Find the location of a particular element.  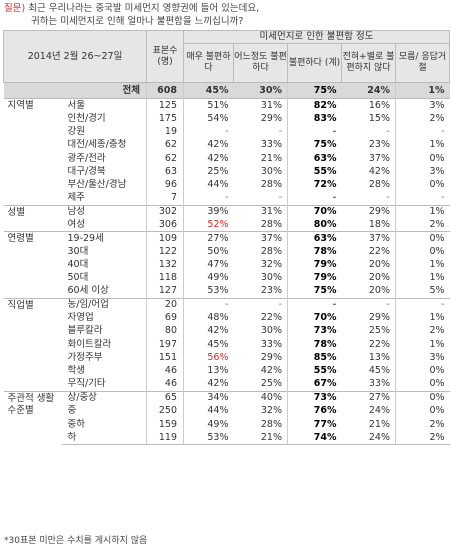

sample-count: 127 is located at coordinates (165, 291).